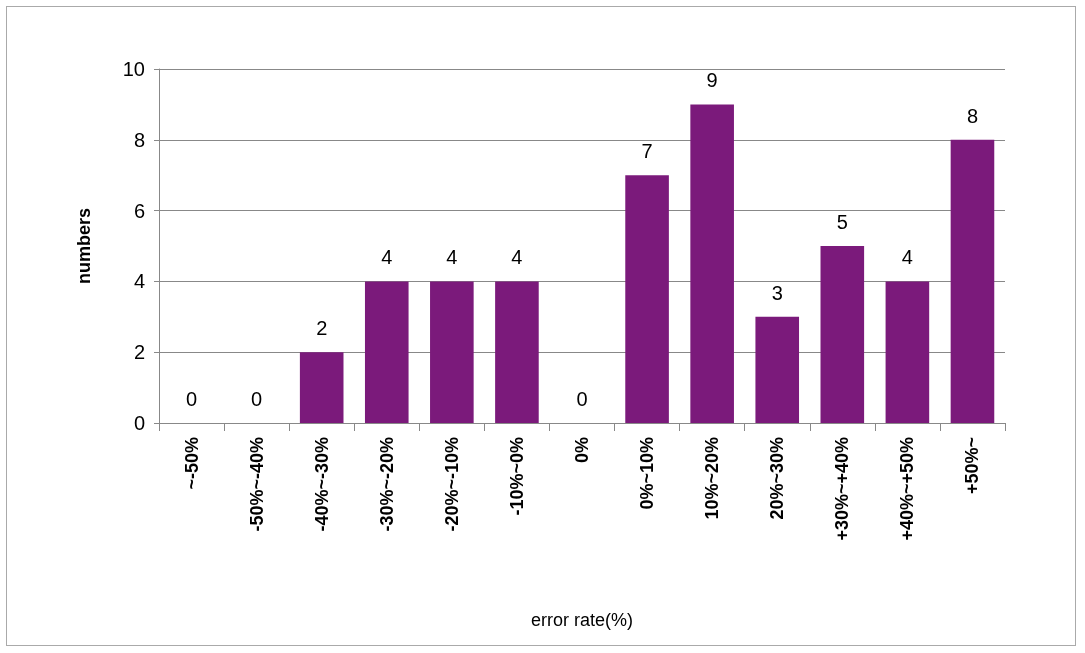  Describe the element at coordinates (842, 489) in the screenshot. I see `x-tick-label: +30%~+40%` at that location.